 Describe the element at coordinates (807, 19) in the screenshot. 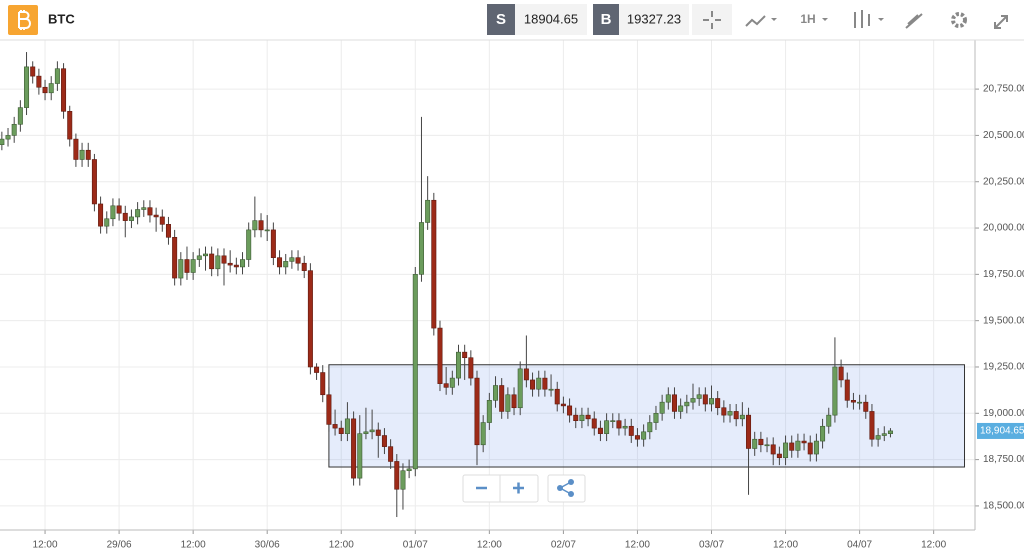

I see `interval: 1H` at that location.